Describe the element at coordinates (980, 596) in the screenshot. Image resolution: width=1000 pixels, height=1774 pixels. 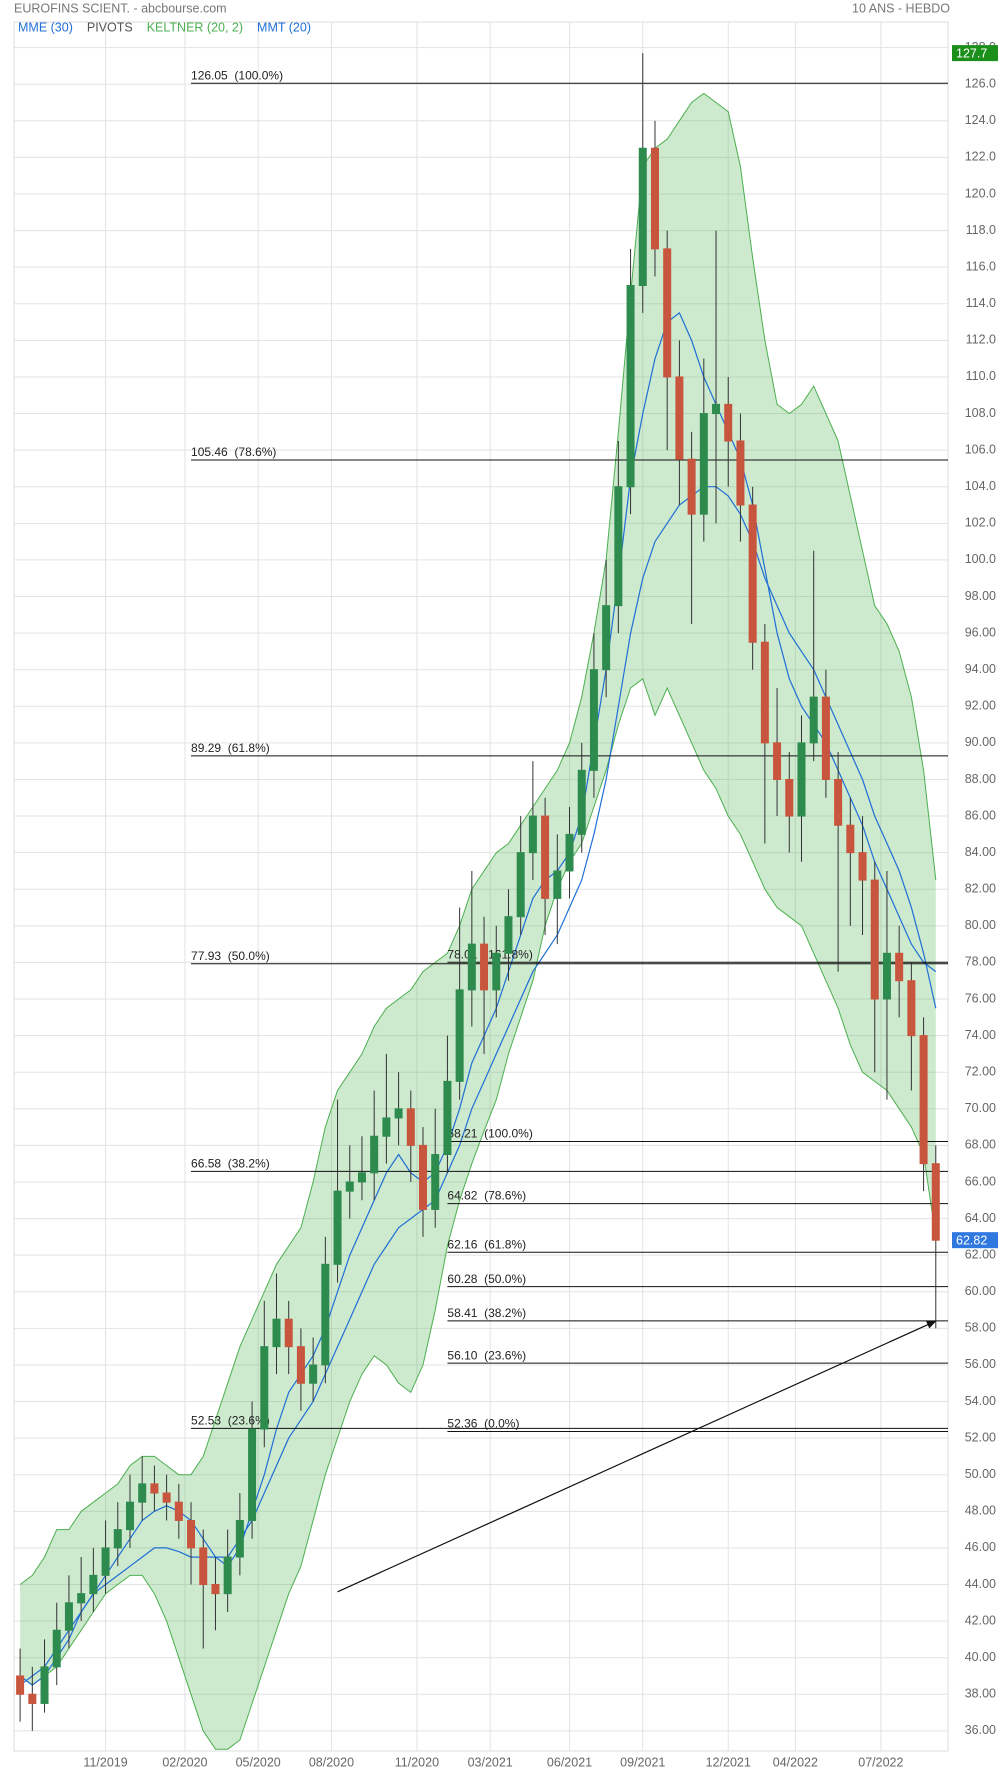
I see `y-tick-label: 98.00` at that location.